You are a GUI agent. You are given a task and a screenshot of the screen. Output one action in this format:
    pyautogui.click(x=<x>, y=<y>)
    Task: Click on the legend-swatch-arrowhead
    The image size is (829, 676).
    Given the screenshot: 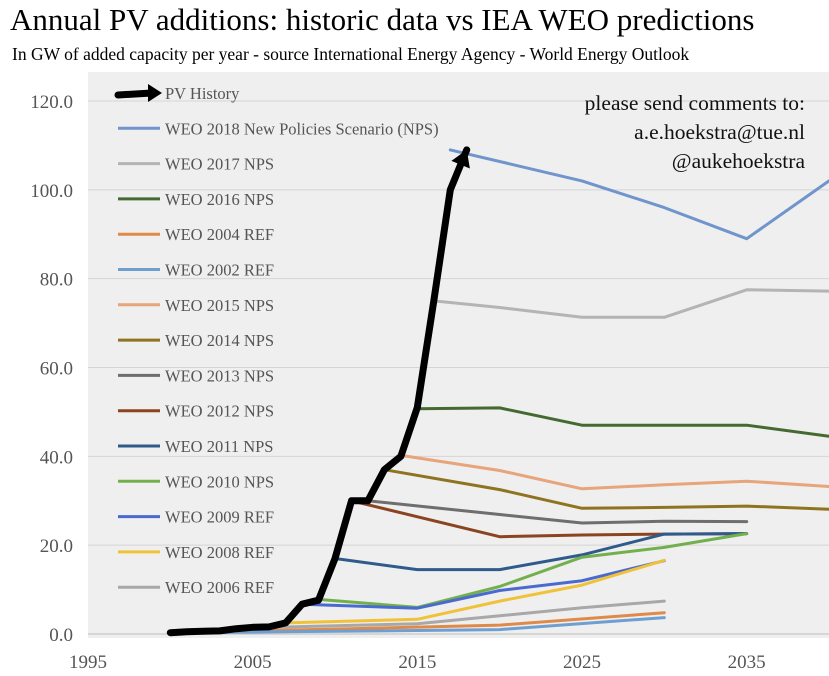 What is the action you would take?
    pyautogui.click(x=155, y=93)
    